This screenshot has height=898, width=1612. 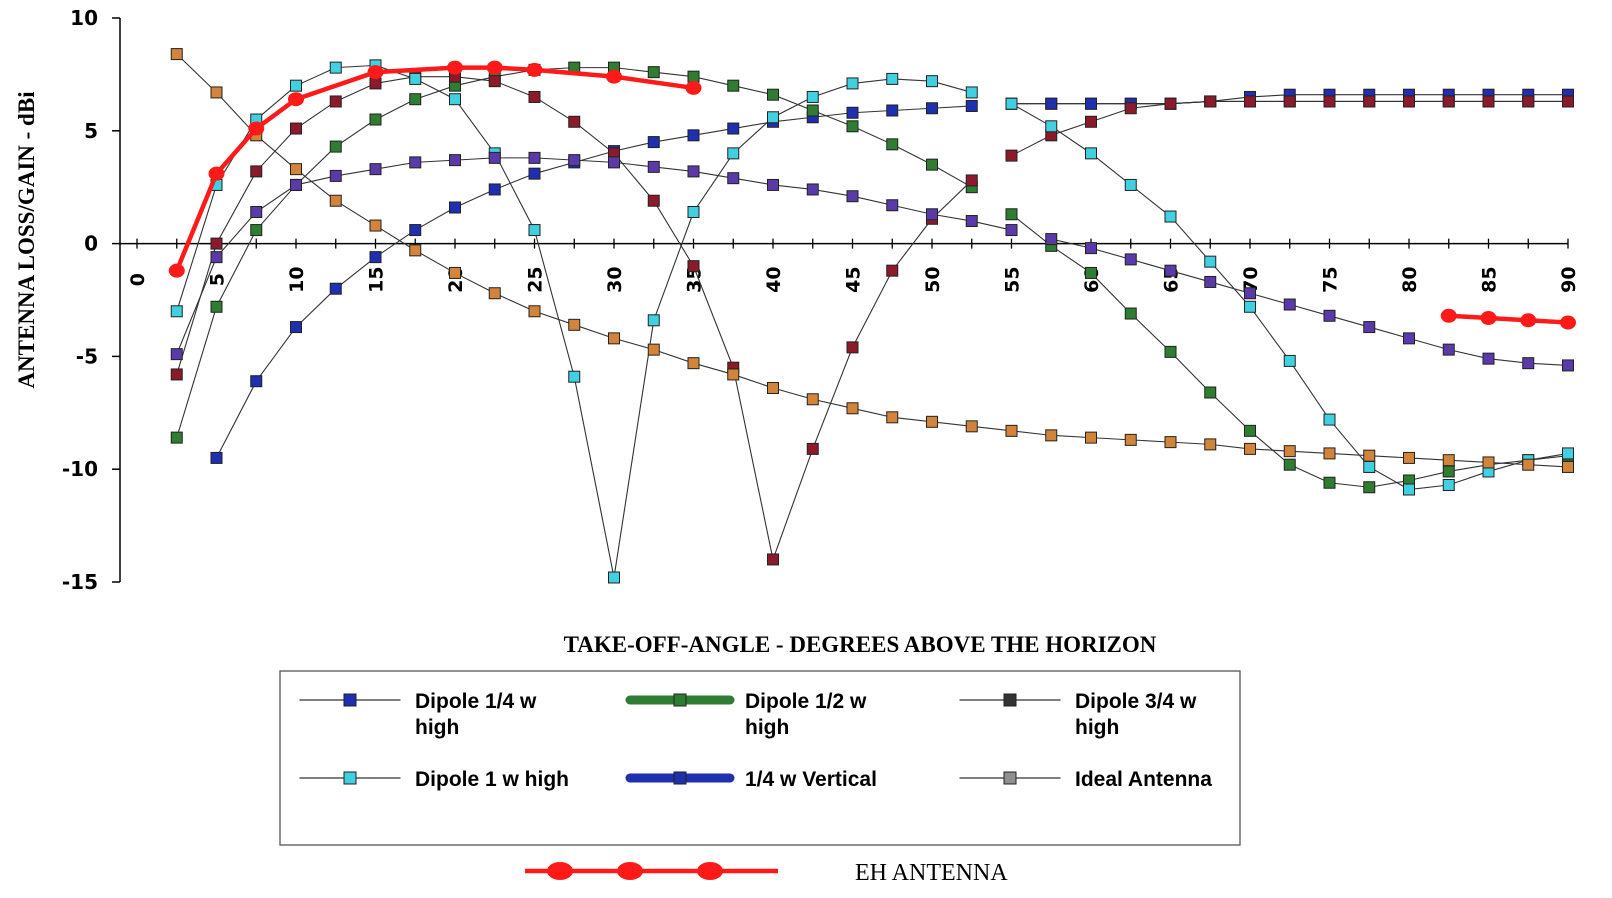 I want to click on x-tick-label: 85, so click(x=1490, y=279).